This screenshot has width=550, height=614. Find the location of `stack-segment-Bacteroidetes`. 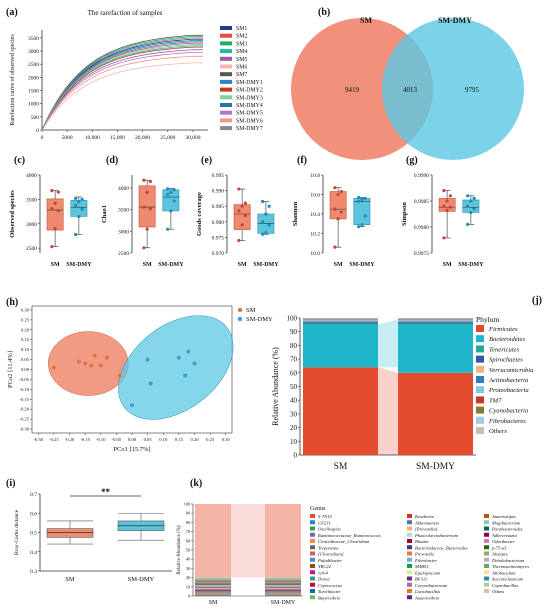

stack-segment-Bacteroidetes is located at coordinates (340, 346).